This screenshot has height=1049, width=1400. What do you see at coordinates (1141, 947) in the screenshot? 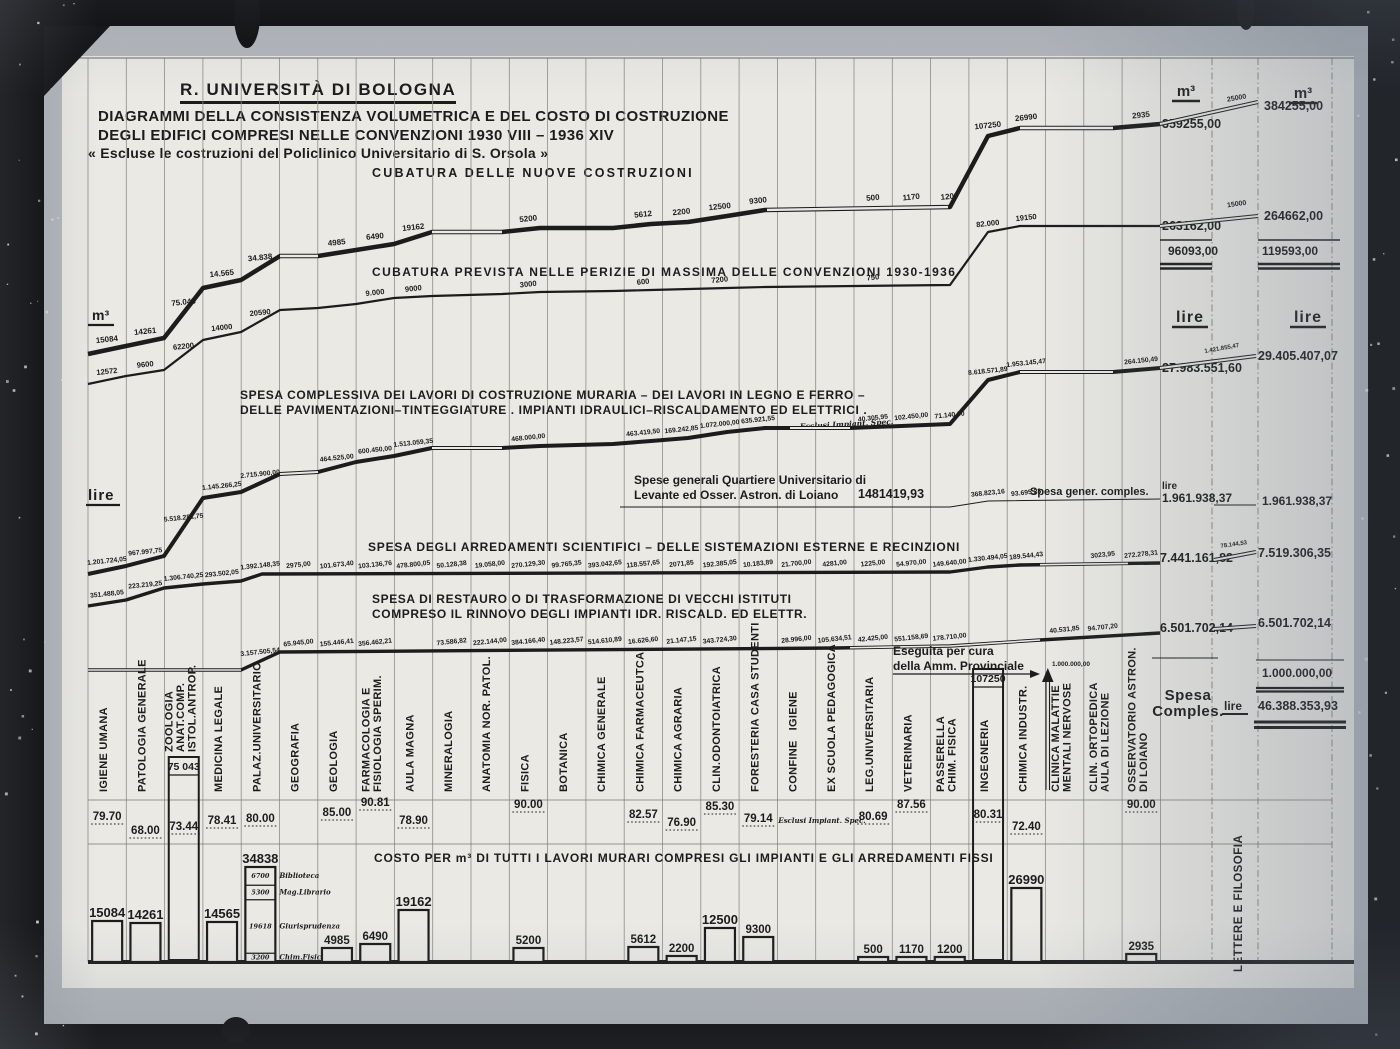
I see `bar-value-label: 2935` at bounding box center [1141, 947].